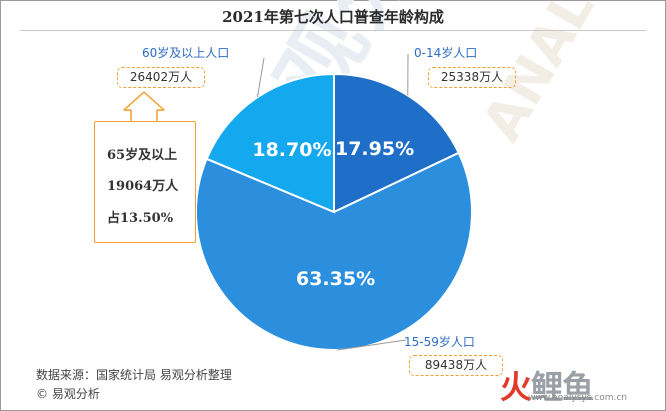  Describe the element at coordinates (577, 398) in the screenshot. I see `logo-url: www.analysys.com.cn` at that location.